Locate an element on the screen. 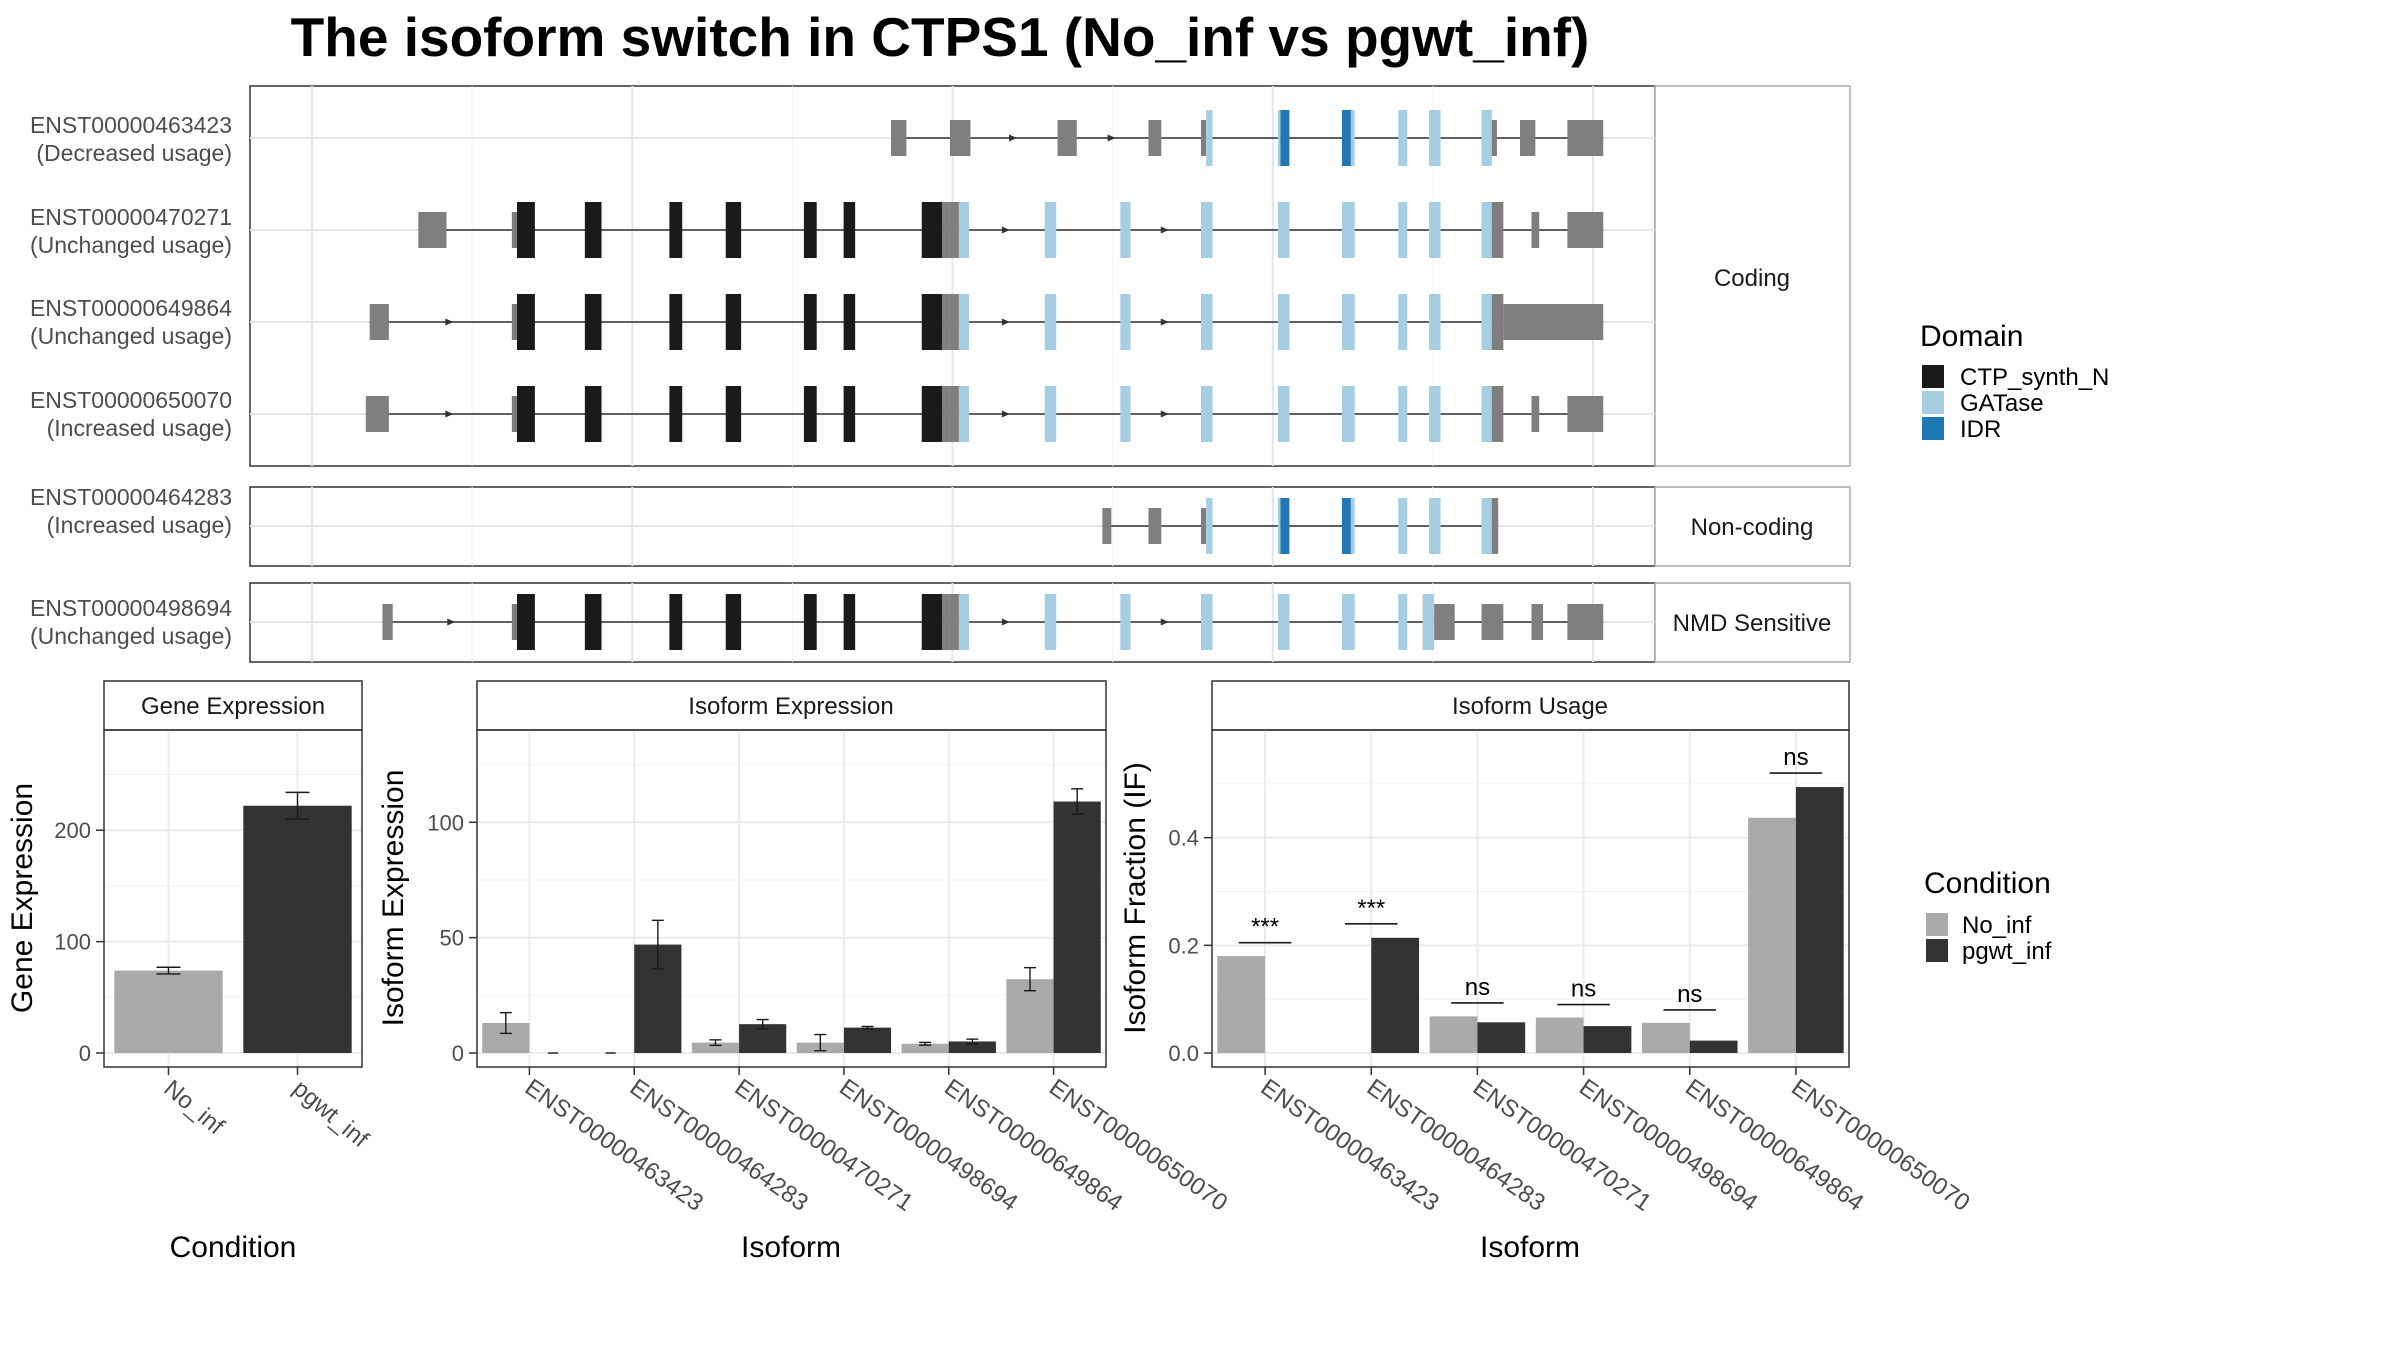 The height and width of the screenshot is (1350, 2400). y-tick-label: 200 is located at coordinates (72, 830).